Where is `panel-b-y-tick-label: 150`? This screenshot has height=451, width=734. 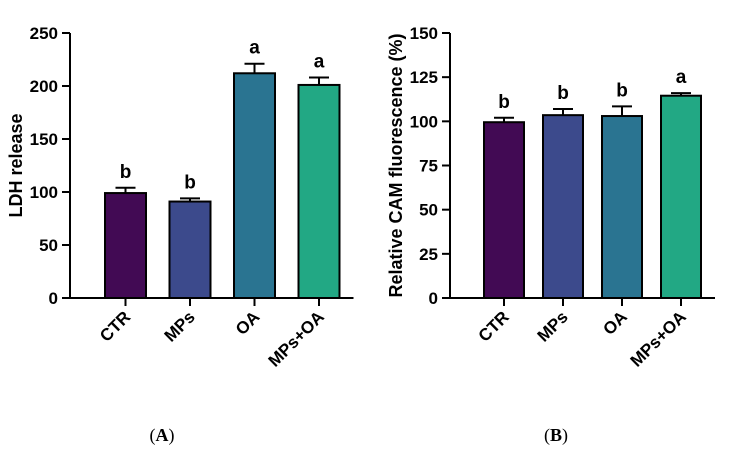 panel-b-y-tick-label: 150 is located at coordinates (424, 33).